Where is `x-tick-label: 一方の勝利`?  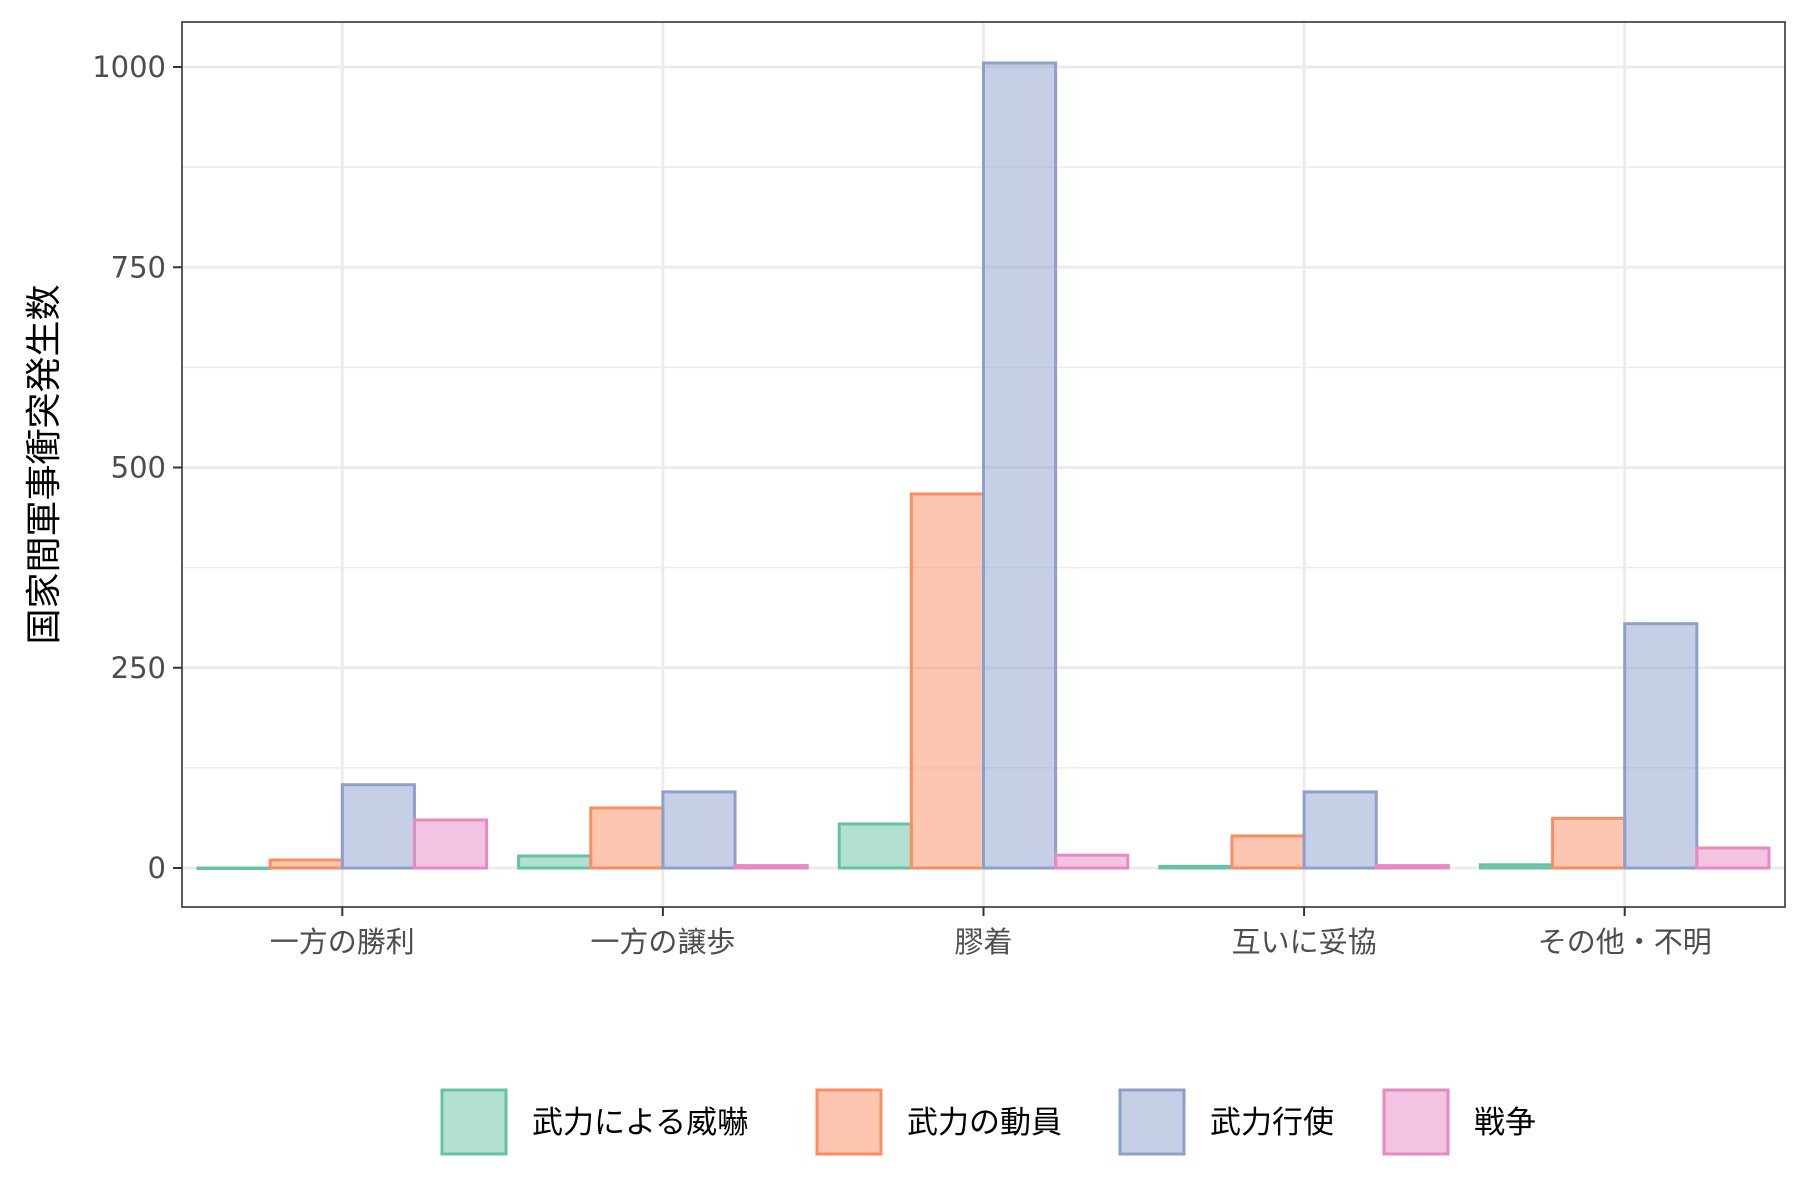 x-tick-label: 一方の勝利 is located at coordinates (342, 942).